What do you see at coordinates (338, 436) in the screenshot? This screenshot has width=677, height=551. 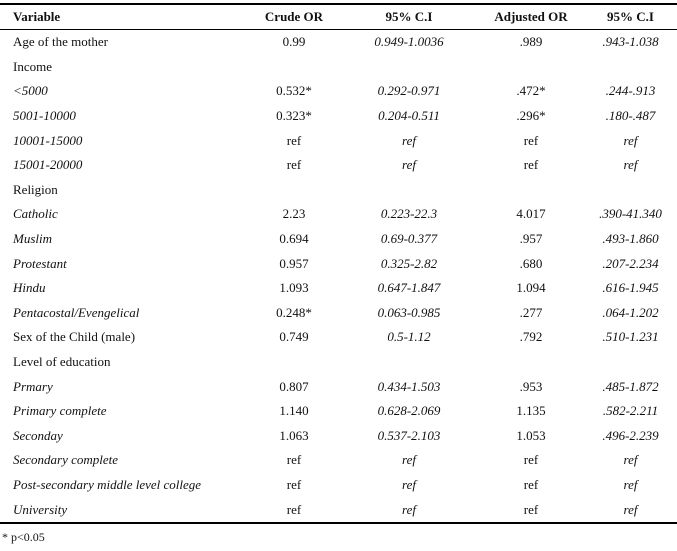 I see `table-row: Seconday 1.063 0.537-2.103 1.053 .496-2.239` at bounding box center [338, 436].